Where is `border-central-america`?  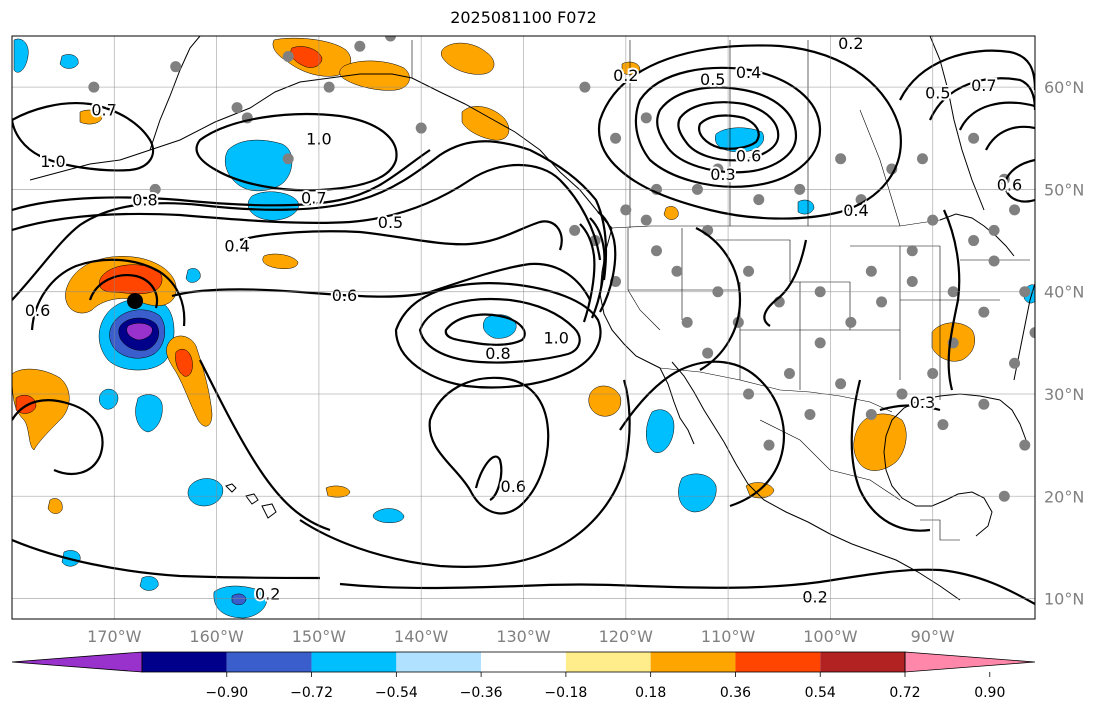
border-central-america is located at coordinates (940, 530).